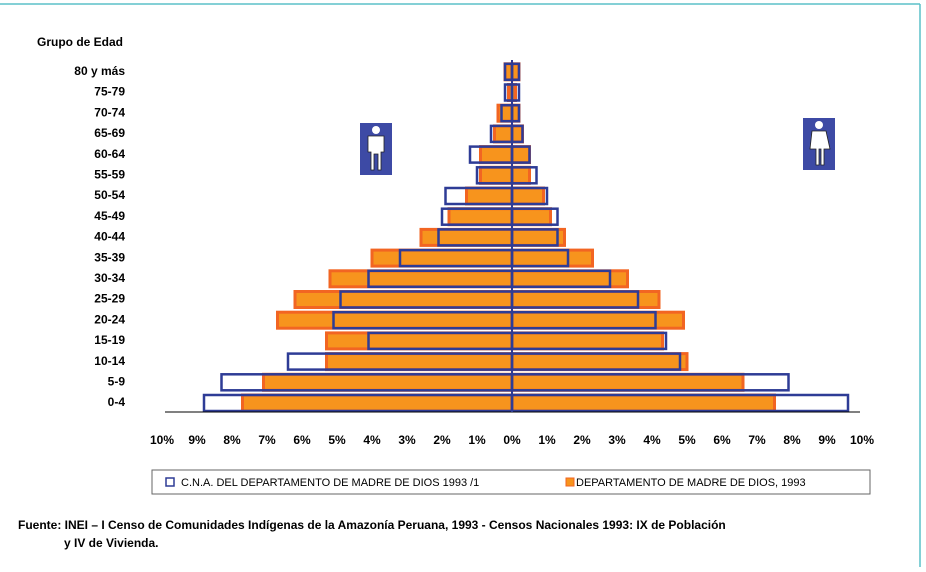 The width and height of the screenshot is (926, 572). Describe the element at coordinates (109, 112) in the screenshot. I see `y-tick-label: 70-74` at that location.